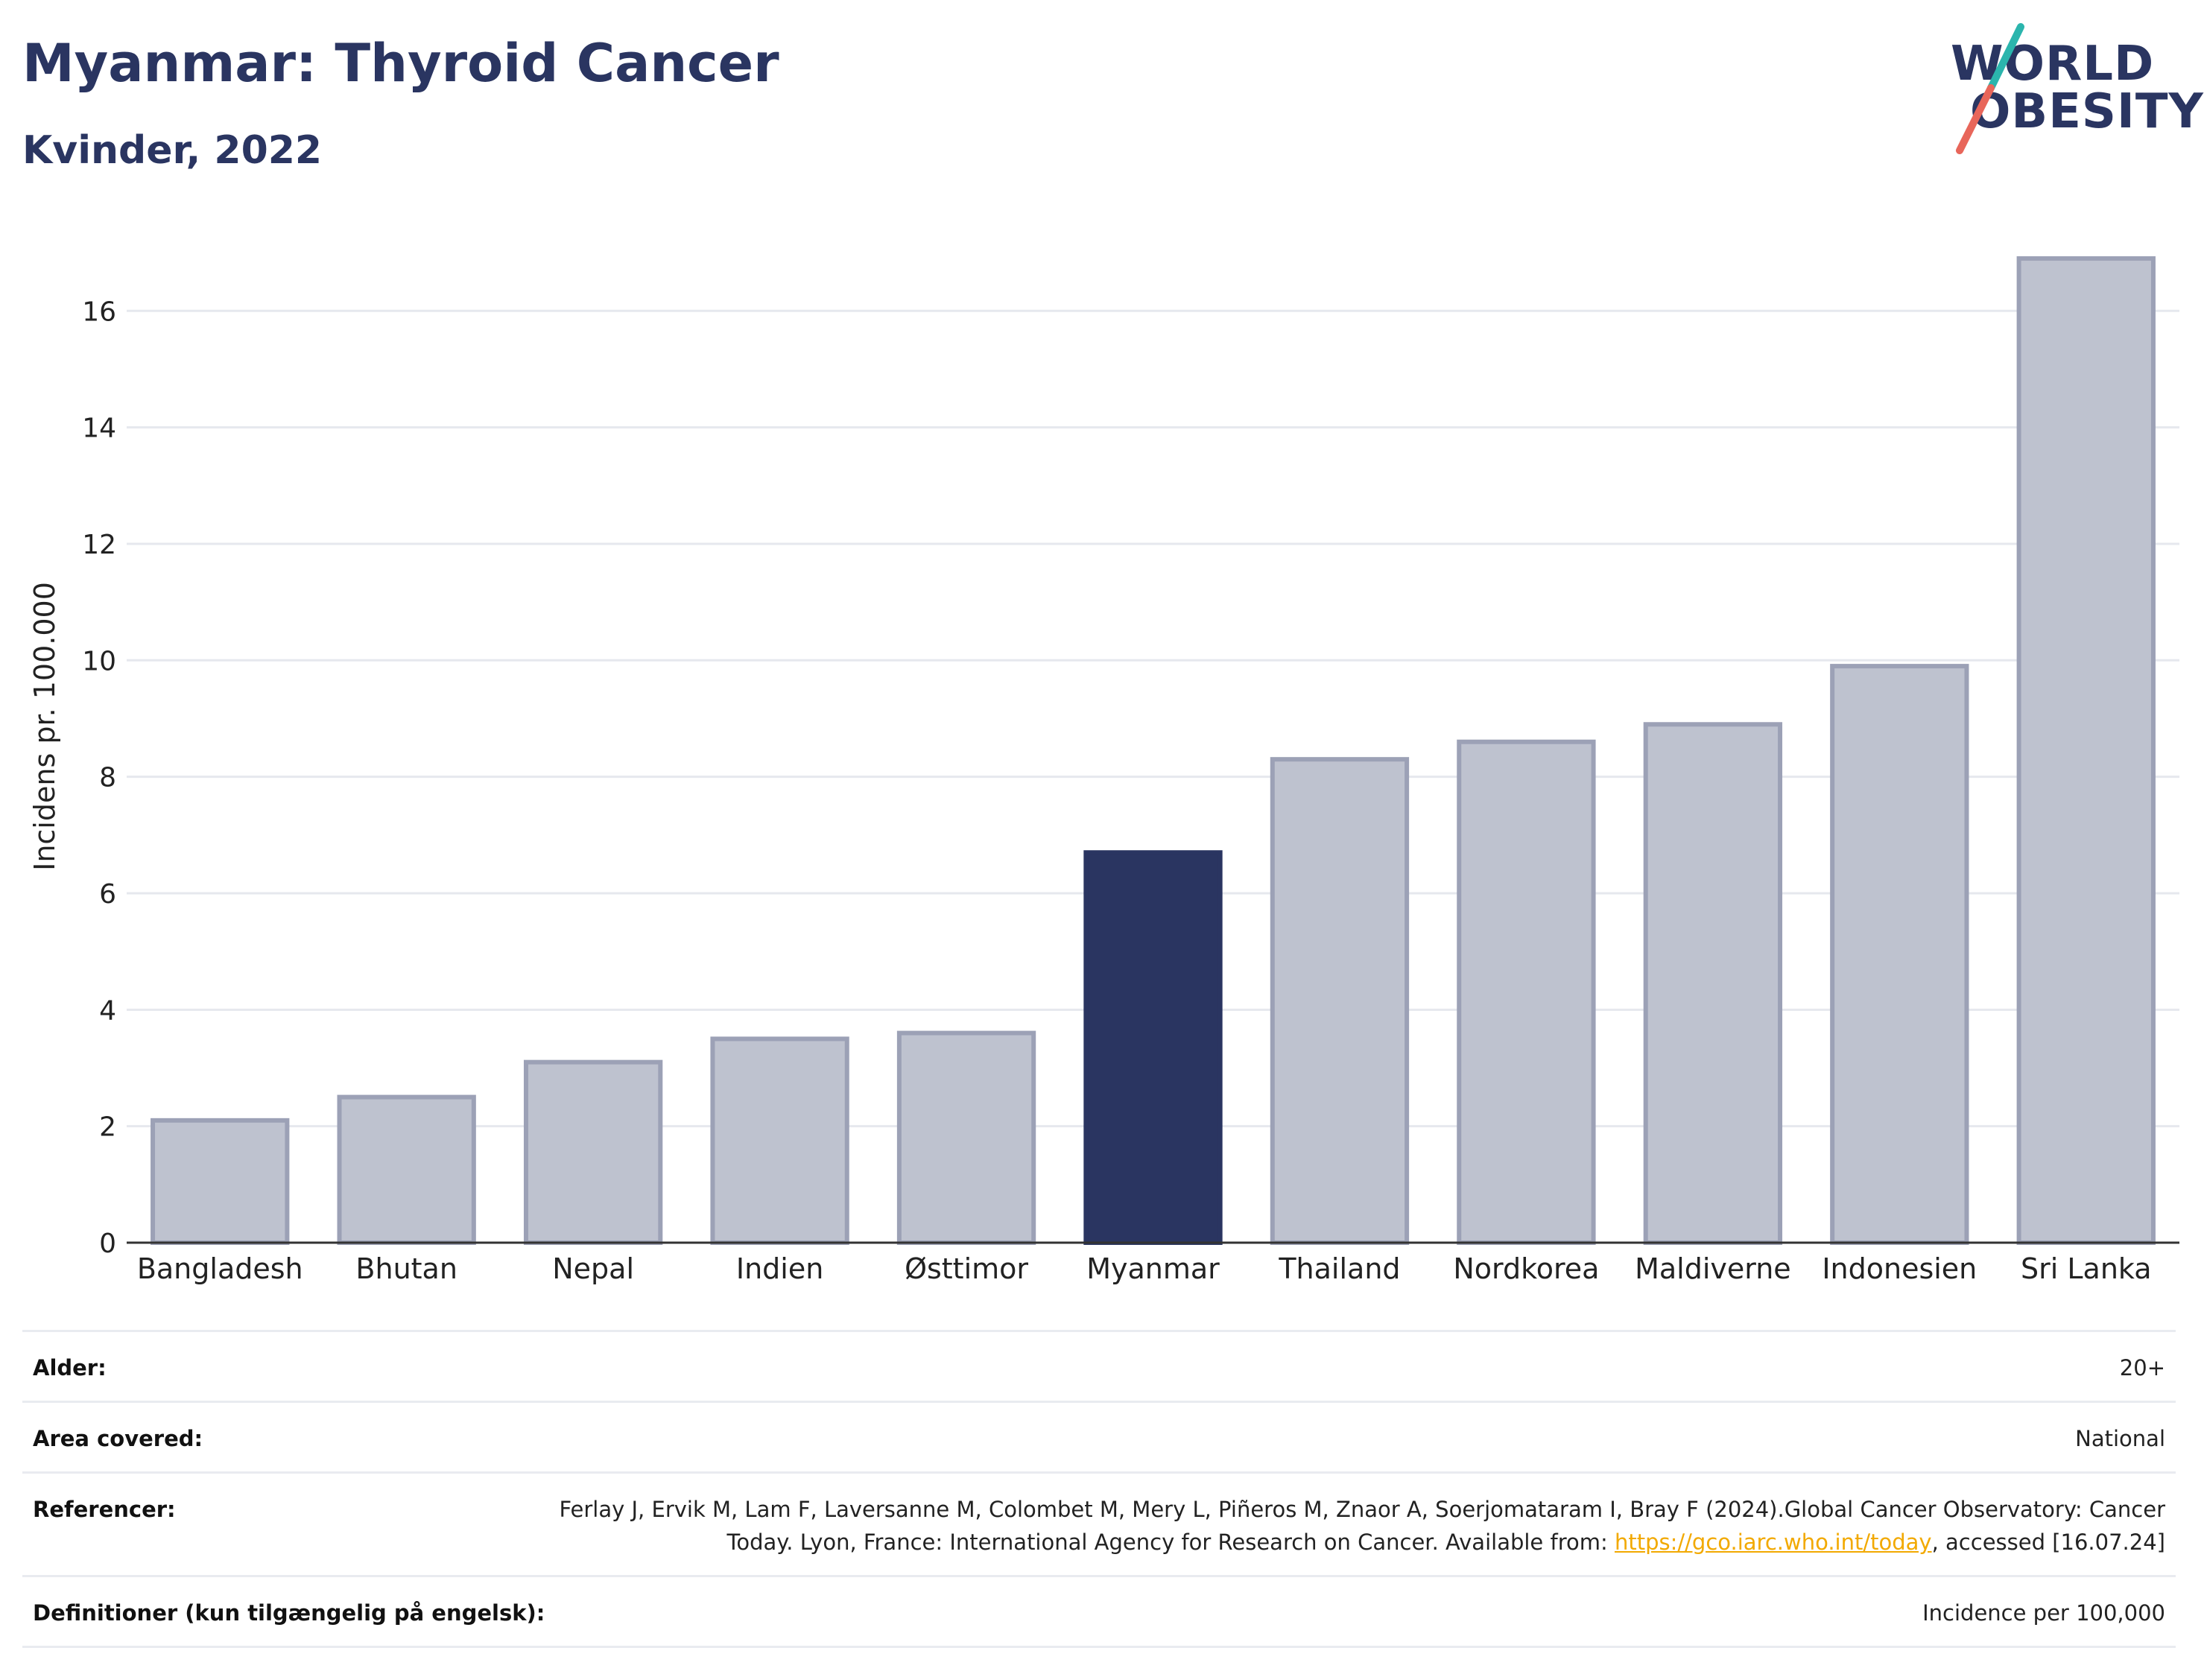 Image resolution: width=2204 pixels, height=1680 pixels. I want to click on meta-key-area: Area covered:, so click(118, 1438).